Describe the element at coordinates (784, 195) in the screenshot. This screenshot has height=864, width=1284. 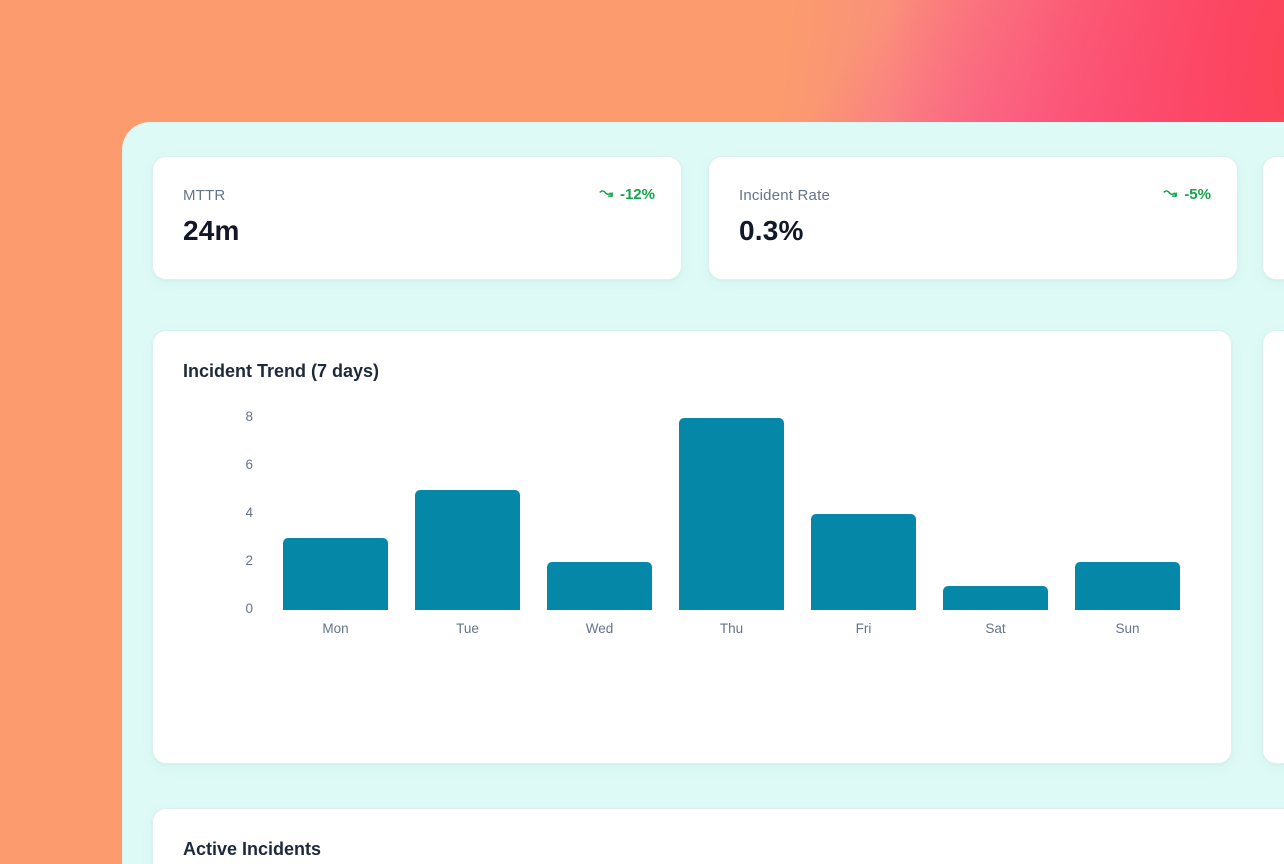
I see `kpi-label: Incident Rate` at that location.